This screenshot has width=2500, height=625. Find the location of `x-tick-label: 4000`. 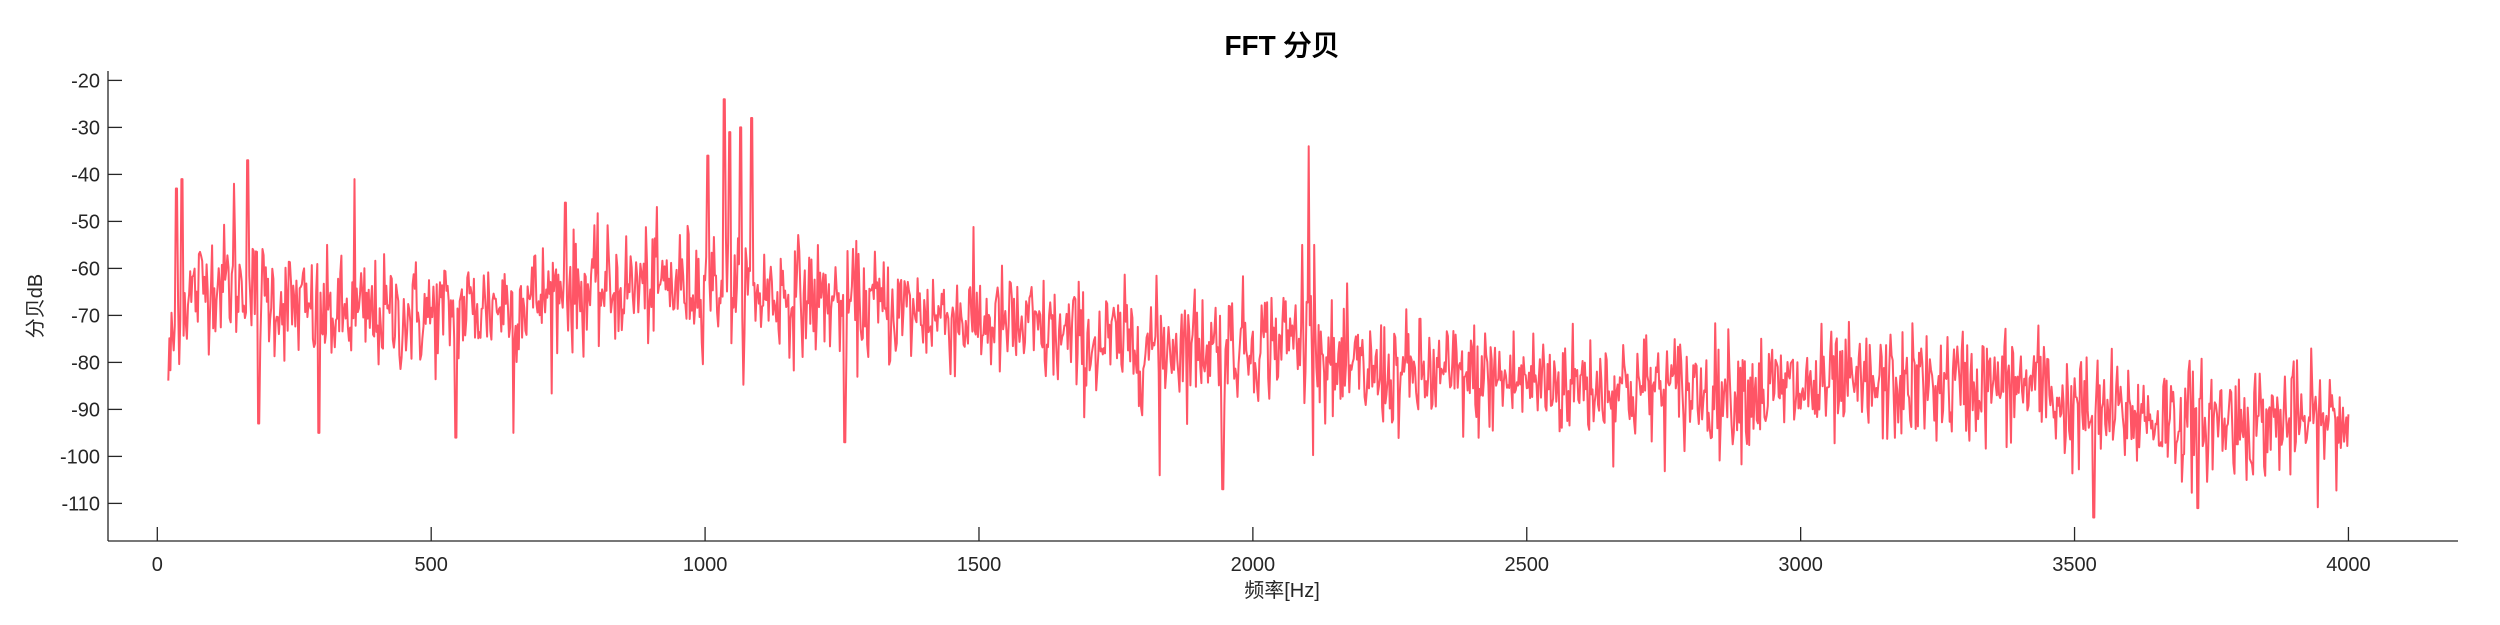

x-tick-label: 4000 is located at coordinates (2348, 565).